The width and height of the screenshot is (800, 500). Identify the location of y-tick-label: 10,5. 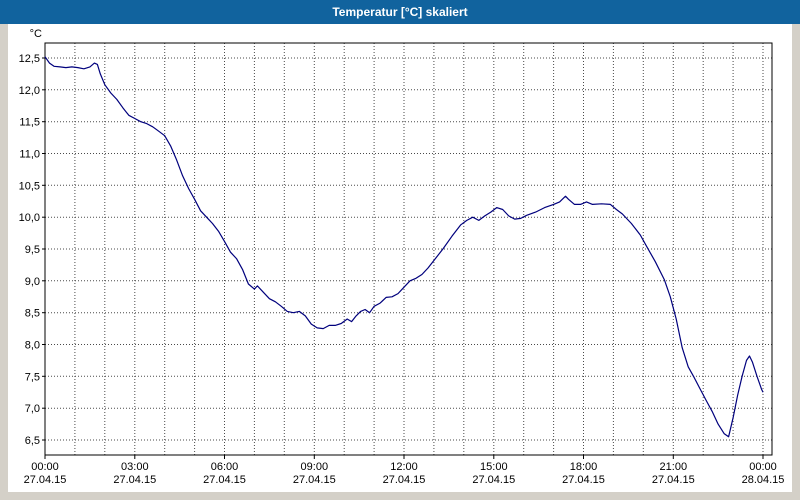
(29, 186).